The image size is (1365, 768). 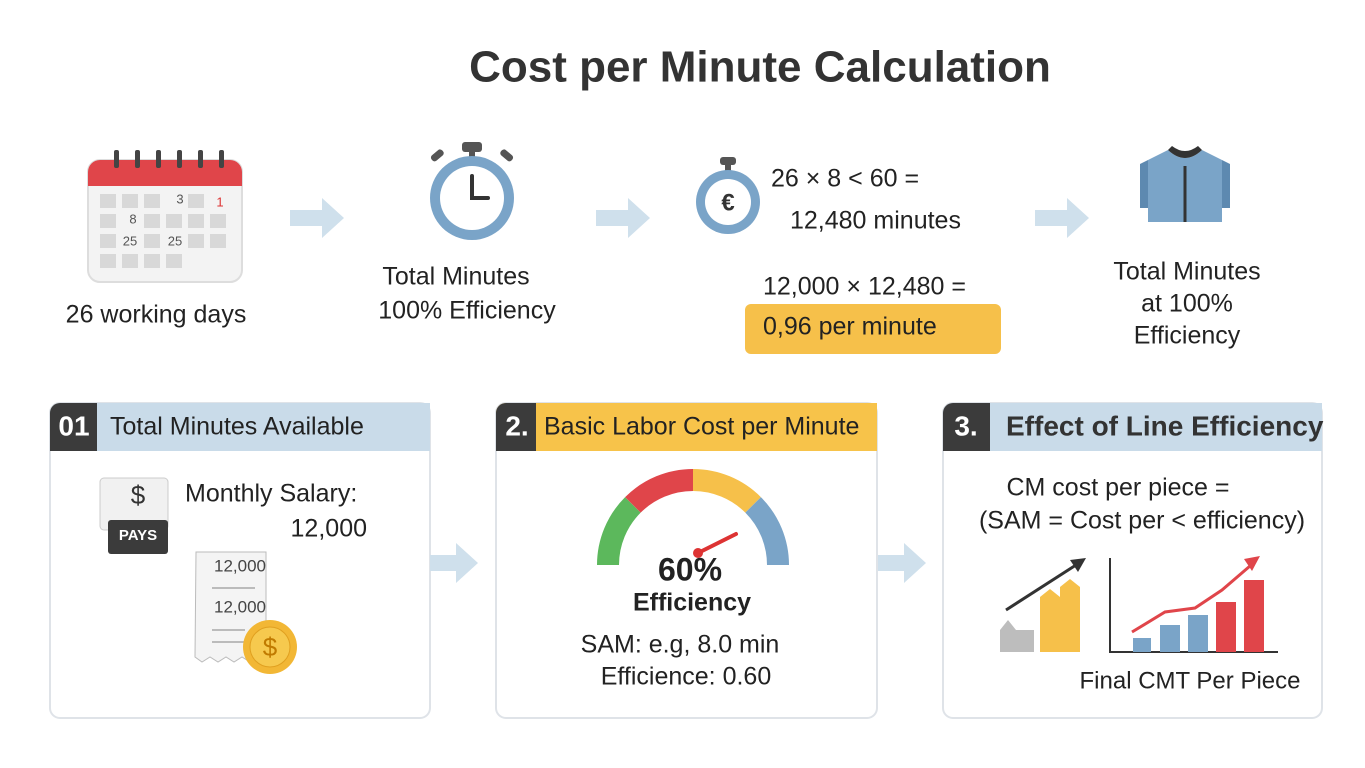 I want to click on coin-symbol: $, so click(x=270, y=647).